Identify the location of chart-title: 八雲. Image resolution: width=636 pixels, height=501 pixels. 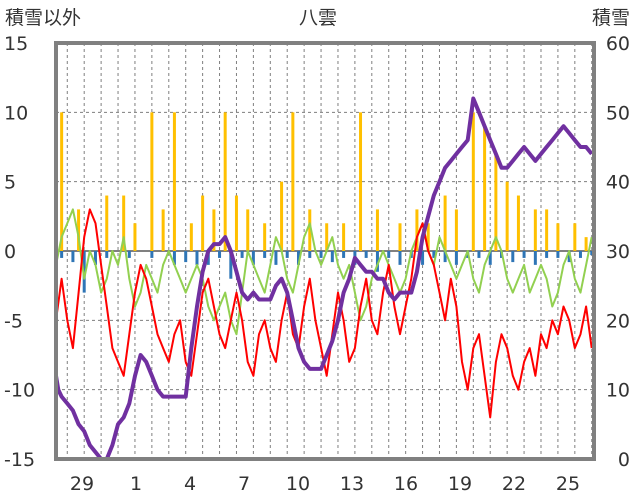
(318, 18).